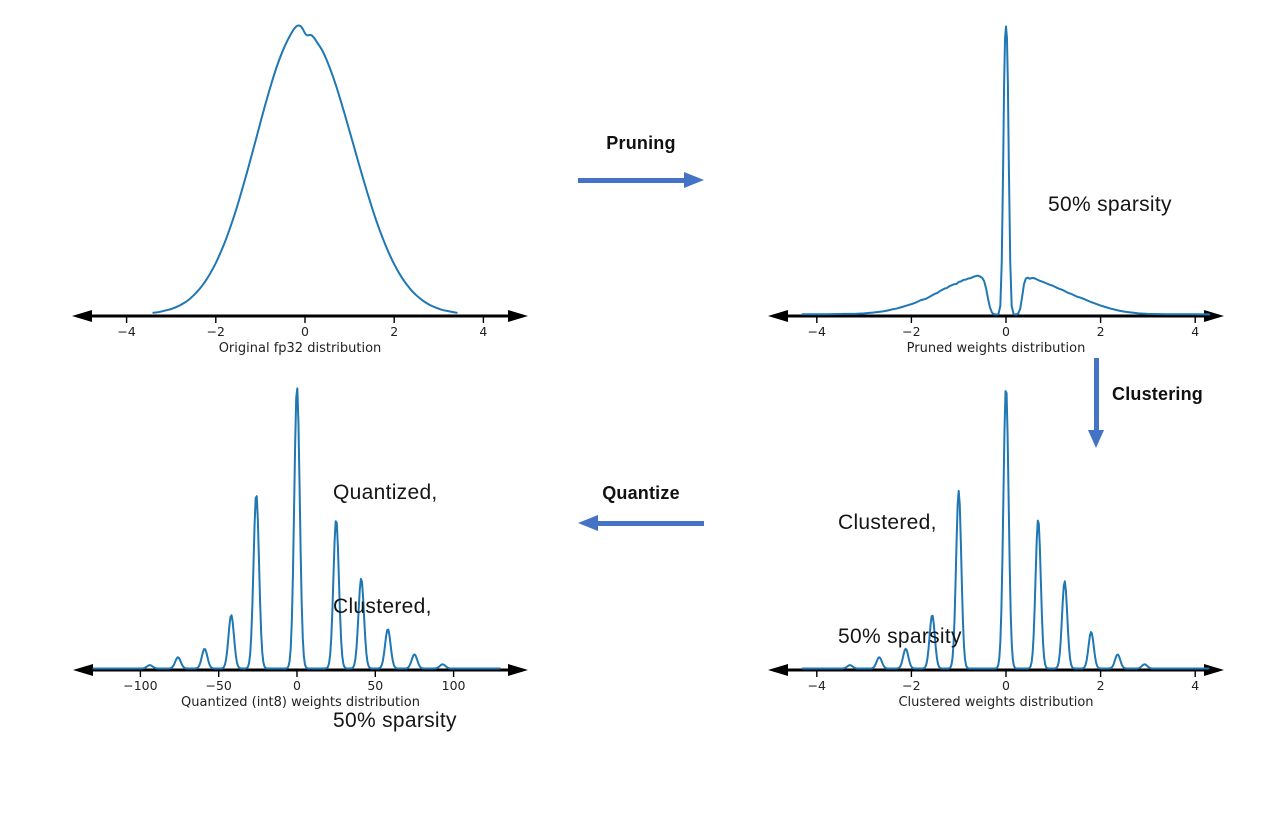 This screenshot has width=1280, height=816. I want to click on plot-clustered-weights: −4 −2 0 2 4 Clustered weights distribution, so click(996, 550).